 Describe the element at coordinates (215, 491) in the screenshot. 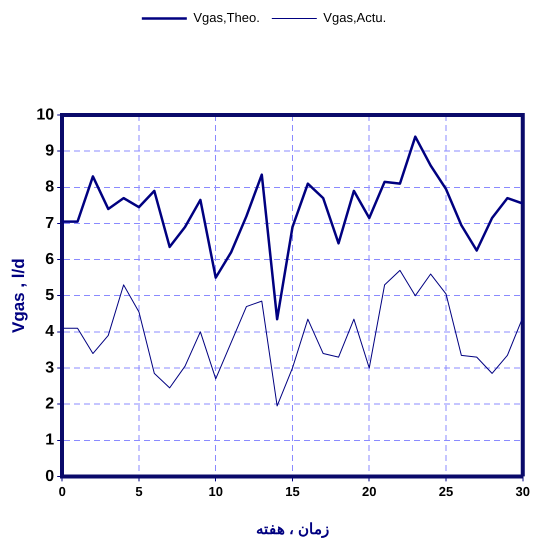

I see `x-tick-label: 10` at that location.